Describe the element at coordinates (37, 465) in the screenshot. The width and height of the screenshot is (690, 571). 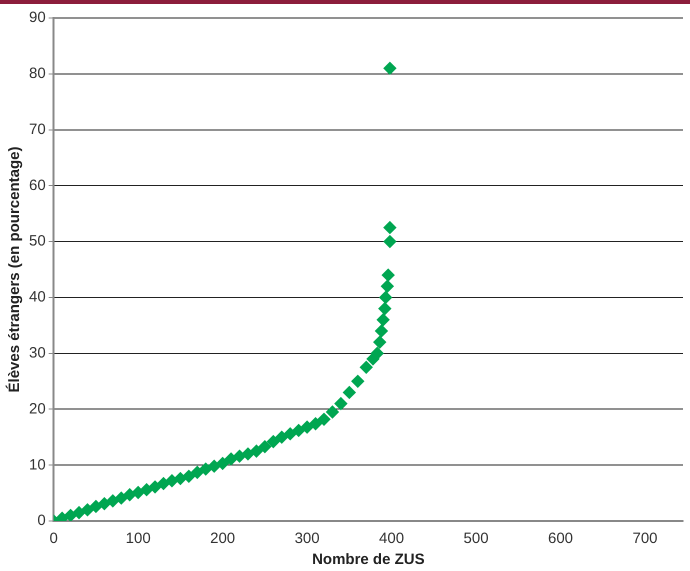
I see `y-tick-label: 10` at that location.